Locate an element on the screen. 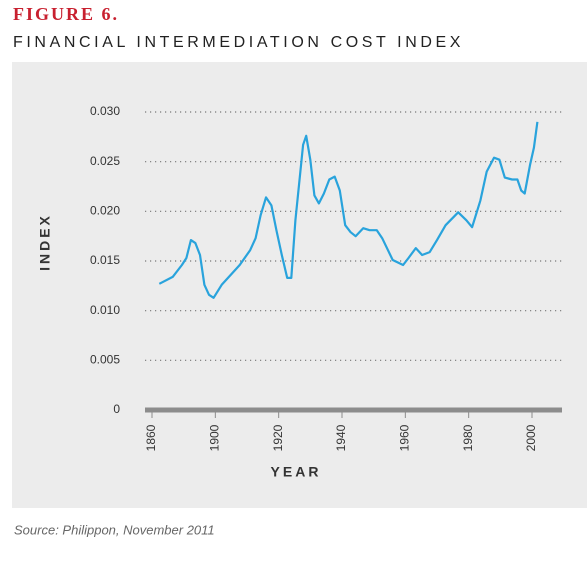 Image resolution: width=587 pixels, height=562 pixels. y-tick-label: 0.025 is located at coordinates (105, 161).